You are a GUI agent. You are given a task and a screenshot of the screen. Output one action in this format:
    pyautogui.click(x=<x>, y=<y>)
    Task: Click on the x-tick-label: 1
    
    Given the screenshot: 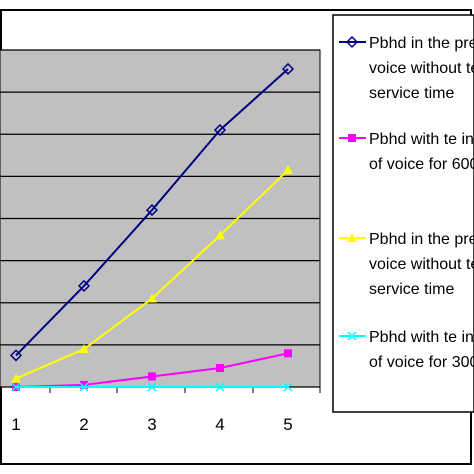 What is the action you would take?
    pyautogui.click(x=15, y=424)
    